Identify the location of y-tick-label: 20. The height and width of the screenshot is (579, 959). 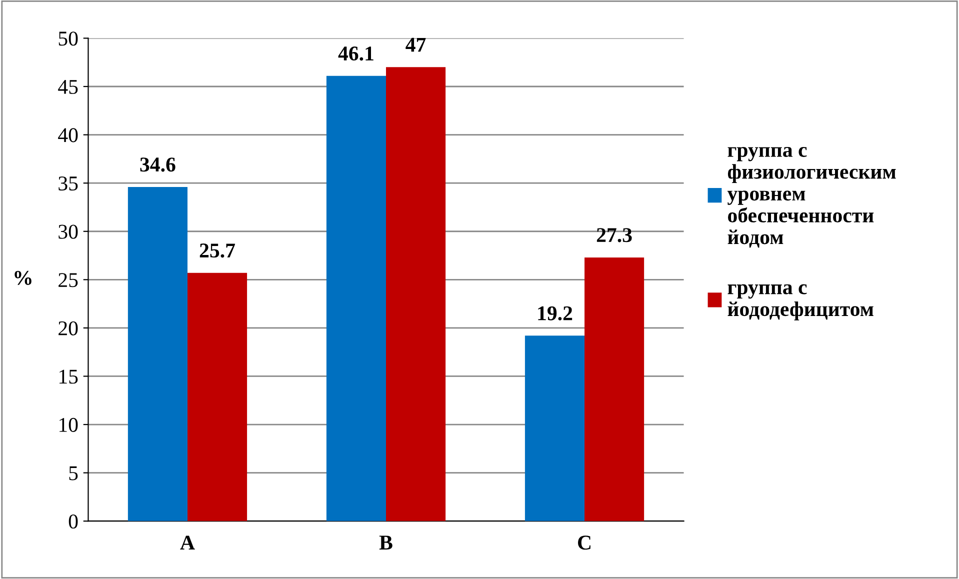
(68, 328).